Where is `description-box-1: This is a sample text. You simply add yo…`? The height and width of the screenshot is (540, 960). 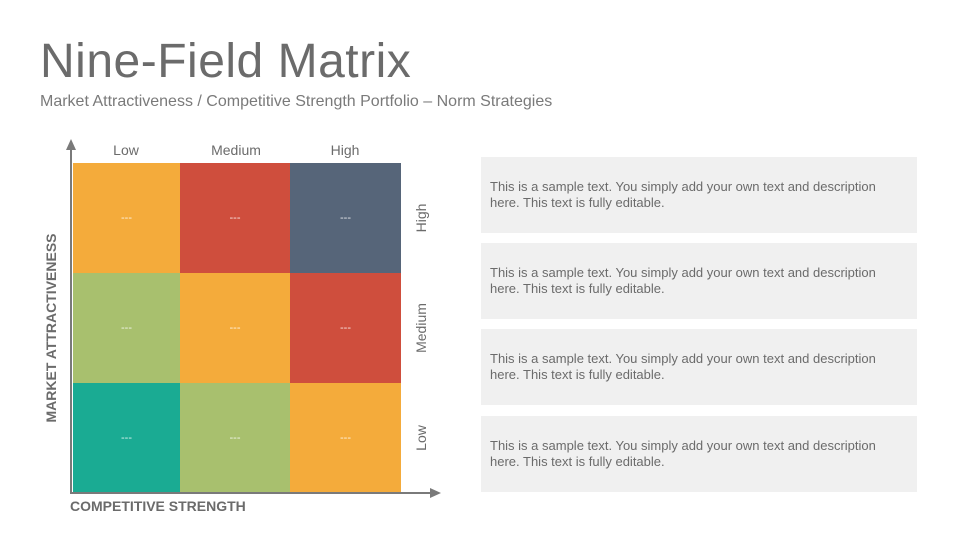
description-box-1: This is a sample text. You simply add yo… is located at coordinates (699, 195).